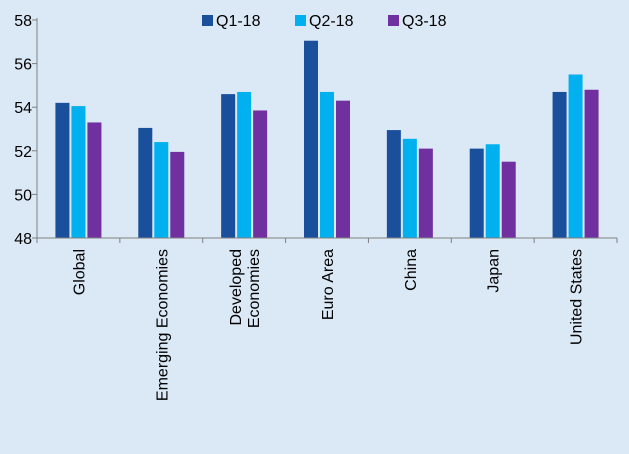 The height and width of the screenshot is (454, 629). Describe the element at coordinates (79, 272) in the screenshot. I see `x-tick-label: Global` at that location.